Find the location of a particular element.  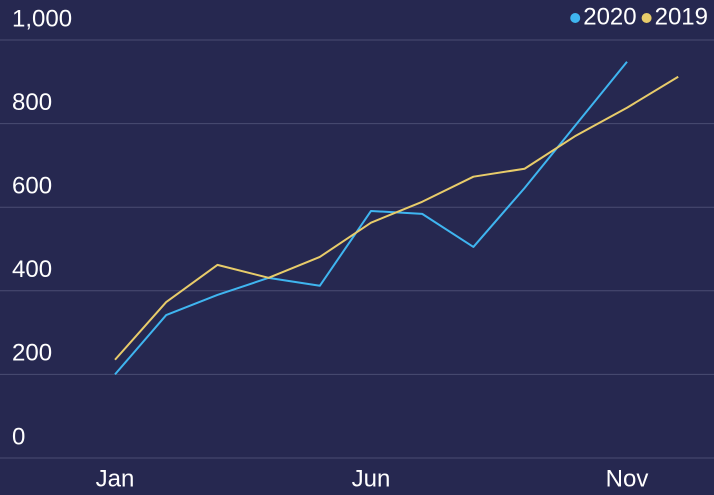

y-tick-label: 0 is located at coordinates (18, 436).